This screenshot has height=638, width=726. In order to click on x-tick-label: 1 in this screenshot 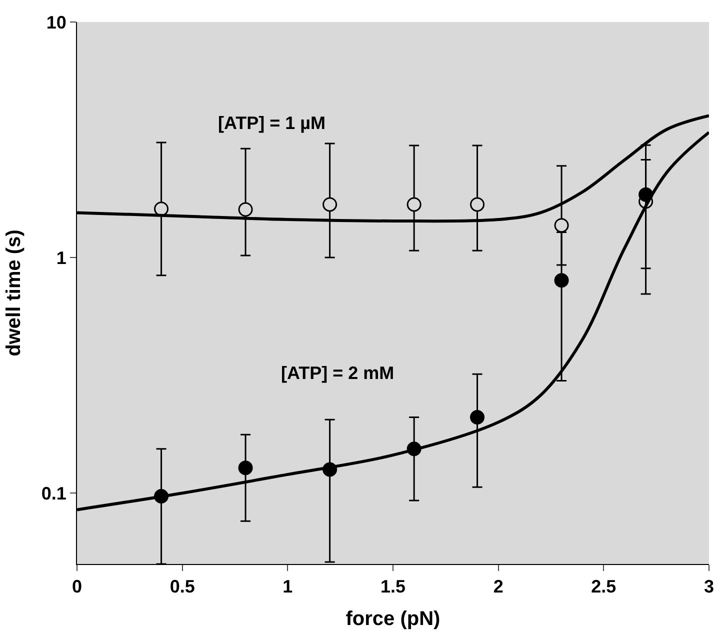, I will do `click(287, 586)`.